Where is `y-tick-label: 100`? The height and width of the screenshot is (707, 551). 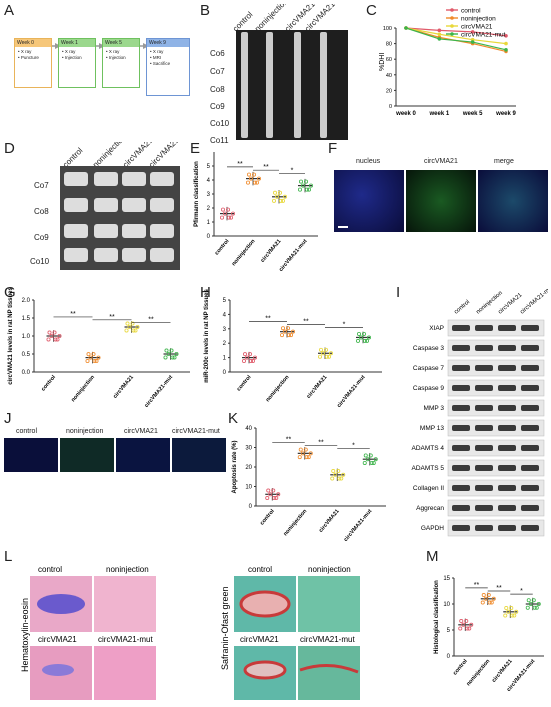
y-tick-label: 100 is located at coordinates (387, 29).